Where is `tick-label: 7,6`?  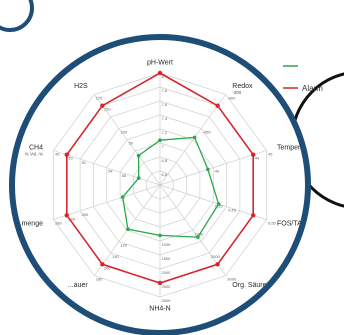 tick-label: 7,6 is located at coordinates (165, 104).